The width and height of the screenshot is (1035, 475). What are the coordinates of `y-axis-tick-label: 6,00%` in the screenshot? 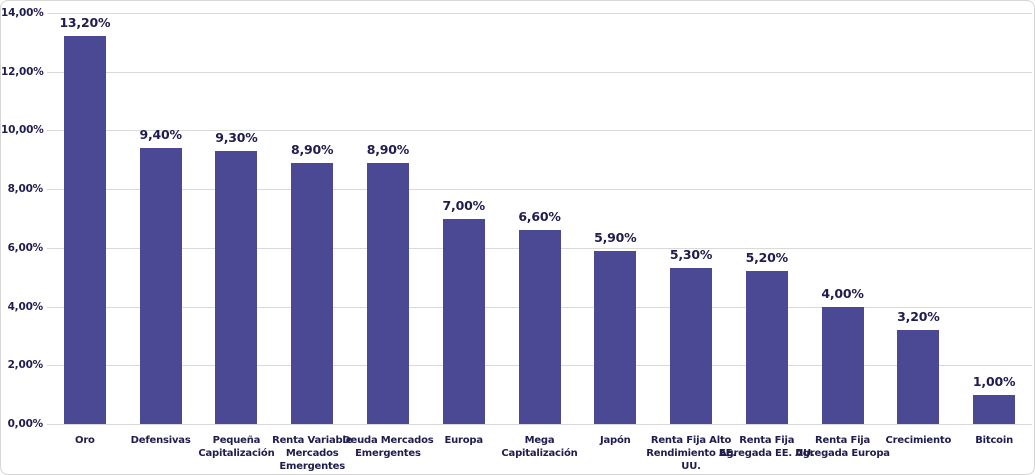 It's located at (25, 247).